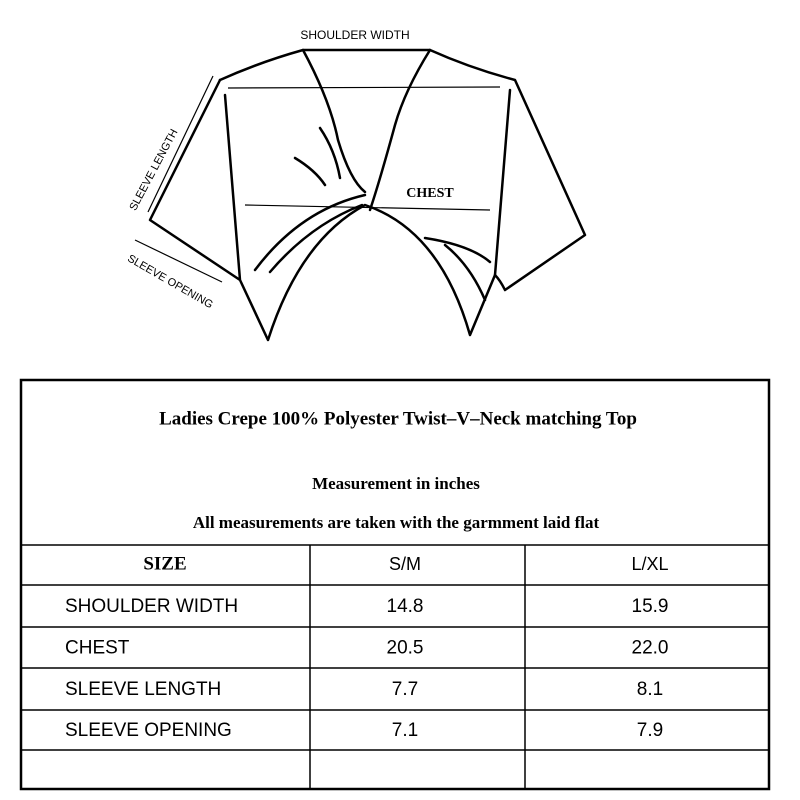 Image resolution: width=800 pixels, height=800 pixels. What do you see at coordinates (396, 483) in the screenshot?
I see `table-subtitle: Measurement in inches` at bounding box center [396, 483].